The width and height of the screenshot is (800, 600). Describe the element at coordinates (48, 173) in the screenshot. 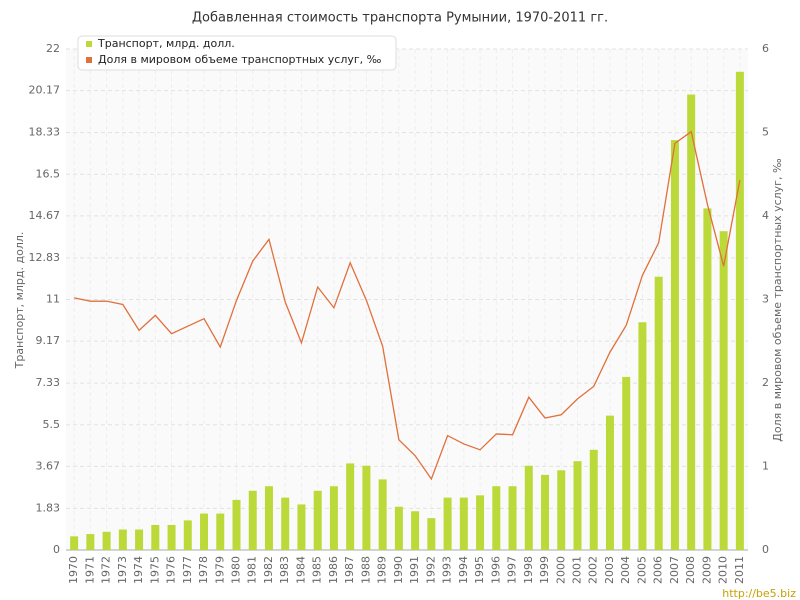

I see `y-tick-label: 16.5` at that location.